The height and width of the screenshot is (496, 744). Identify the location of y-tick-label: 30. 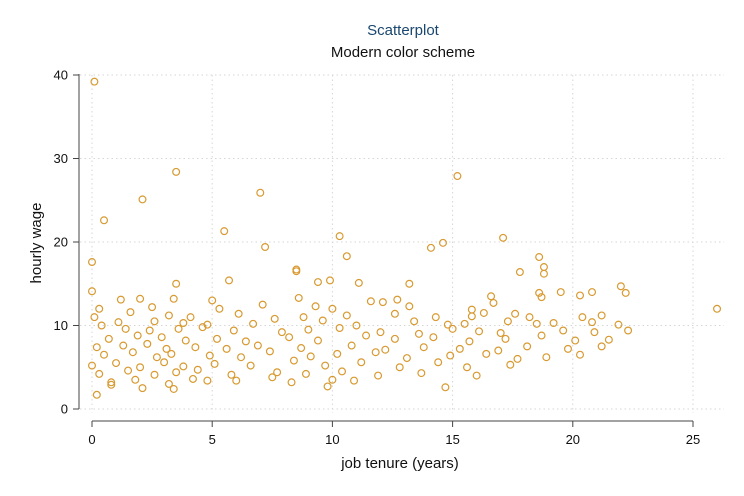
(61, 158).